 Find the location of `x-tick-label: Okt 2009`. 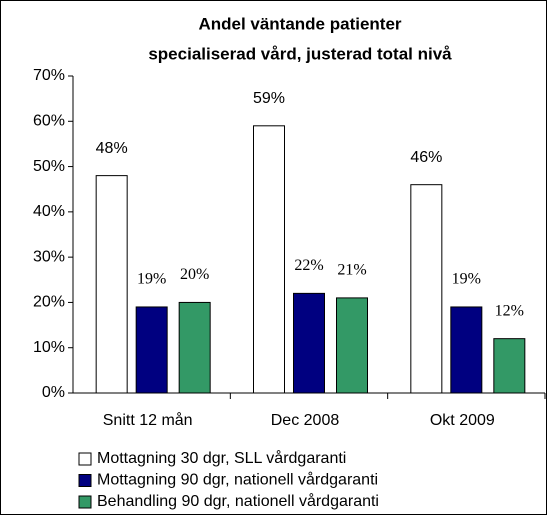

x-tick-label: Okt 2009 is located at coordinates (462, 420).